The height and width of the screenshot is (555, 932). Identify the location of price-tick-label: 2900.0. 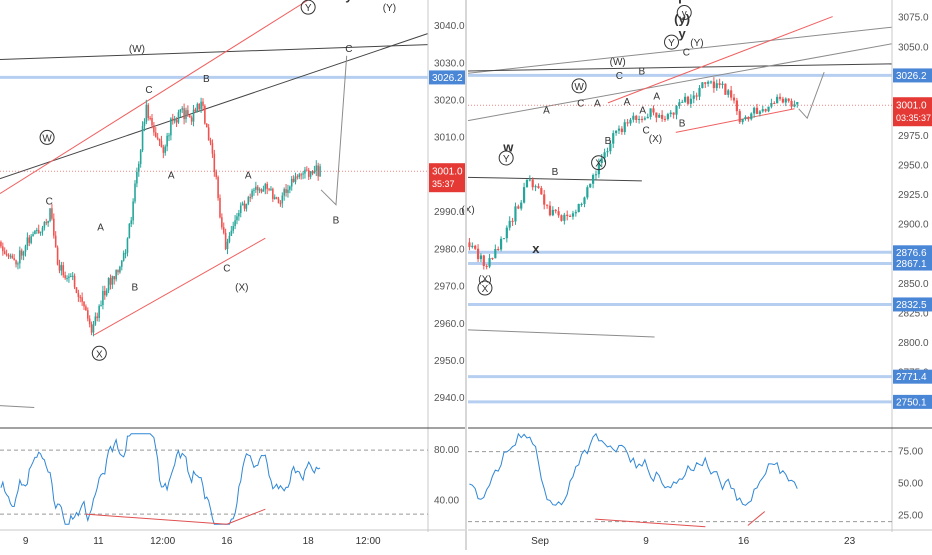
(913, 225).